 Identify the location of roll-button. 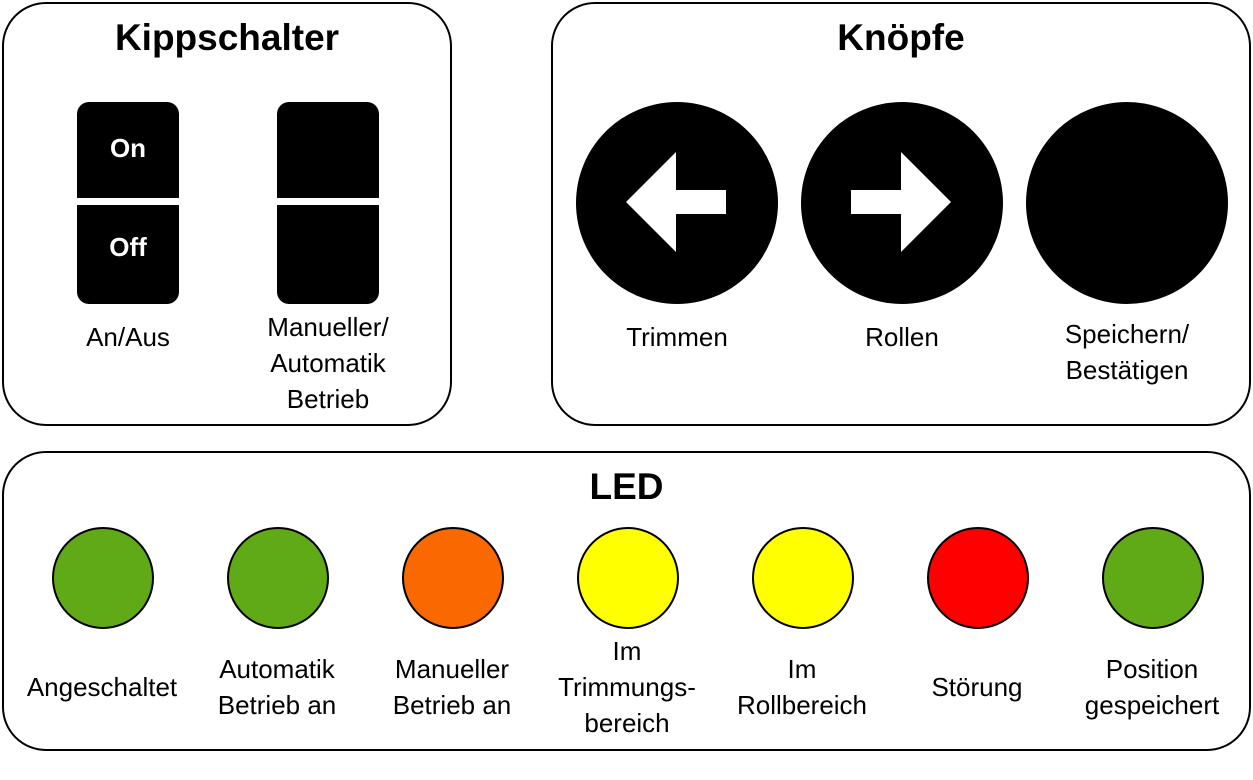
(902, 203).